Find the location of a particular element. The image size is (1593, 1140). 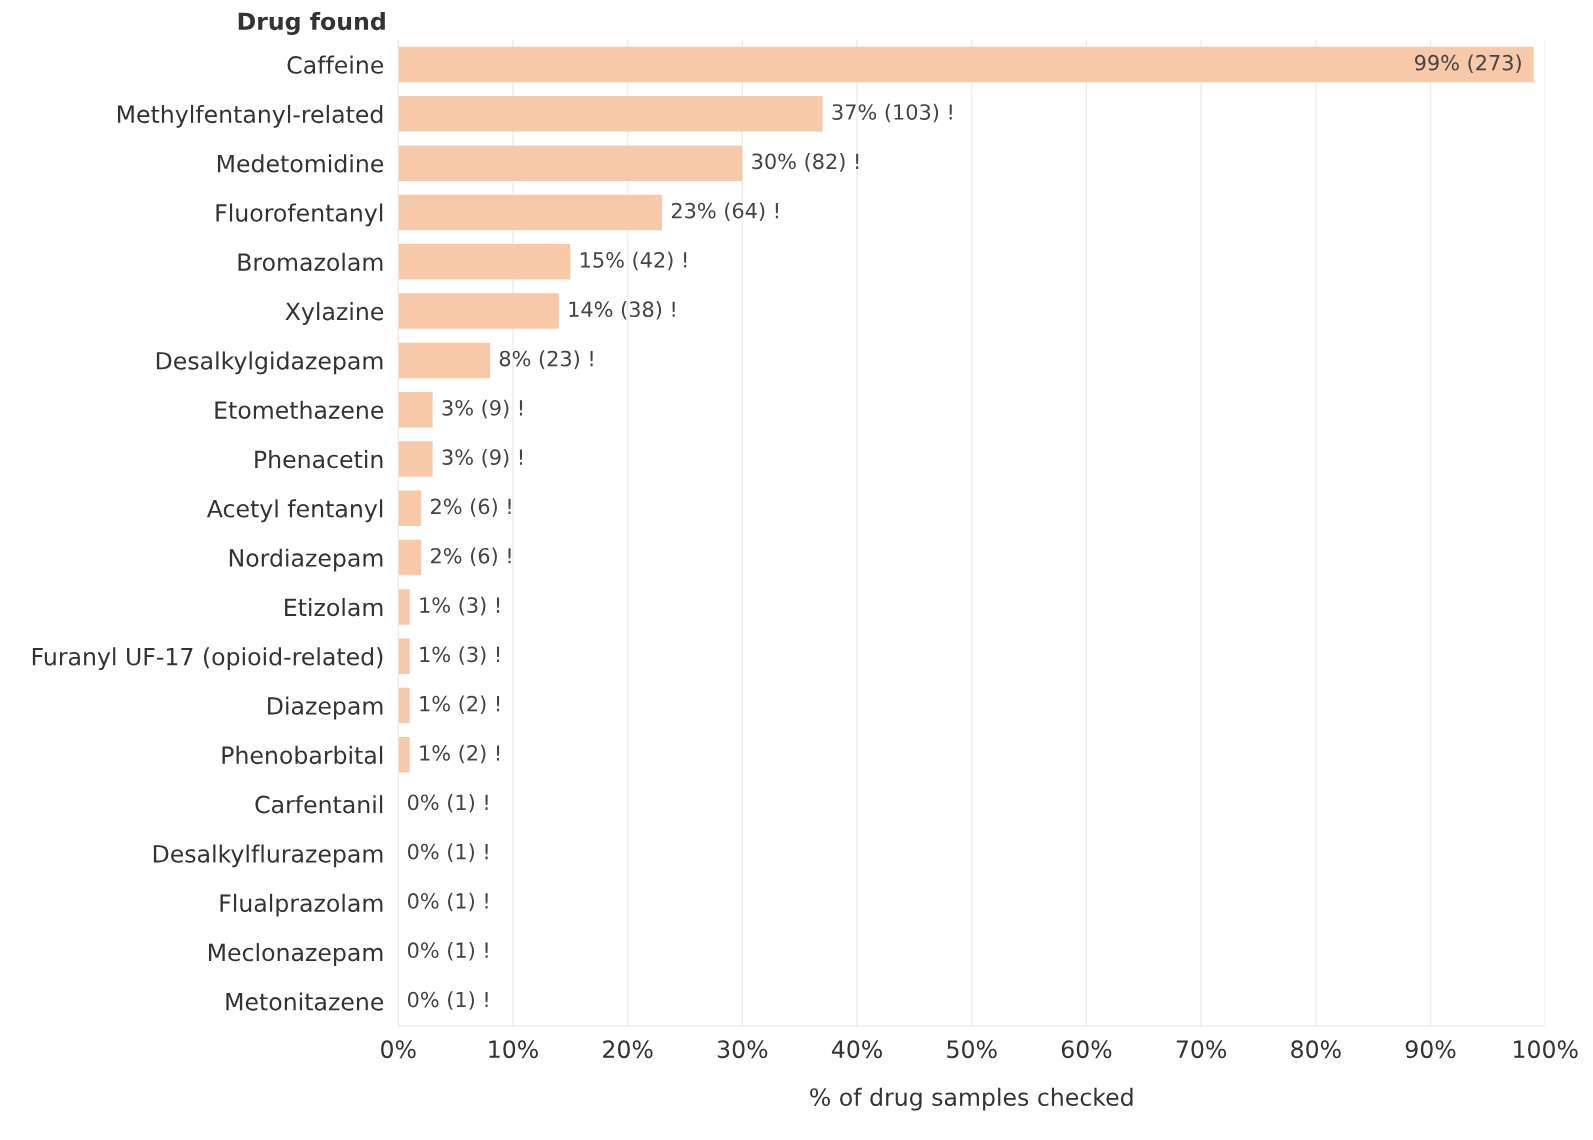

data-label: 99% (273) is located at coordinates (1467, 64).